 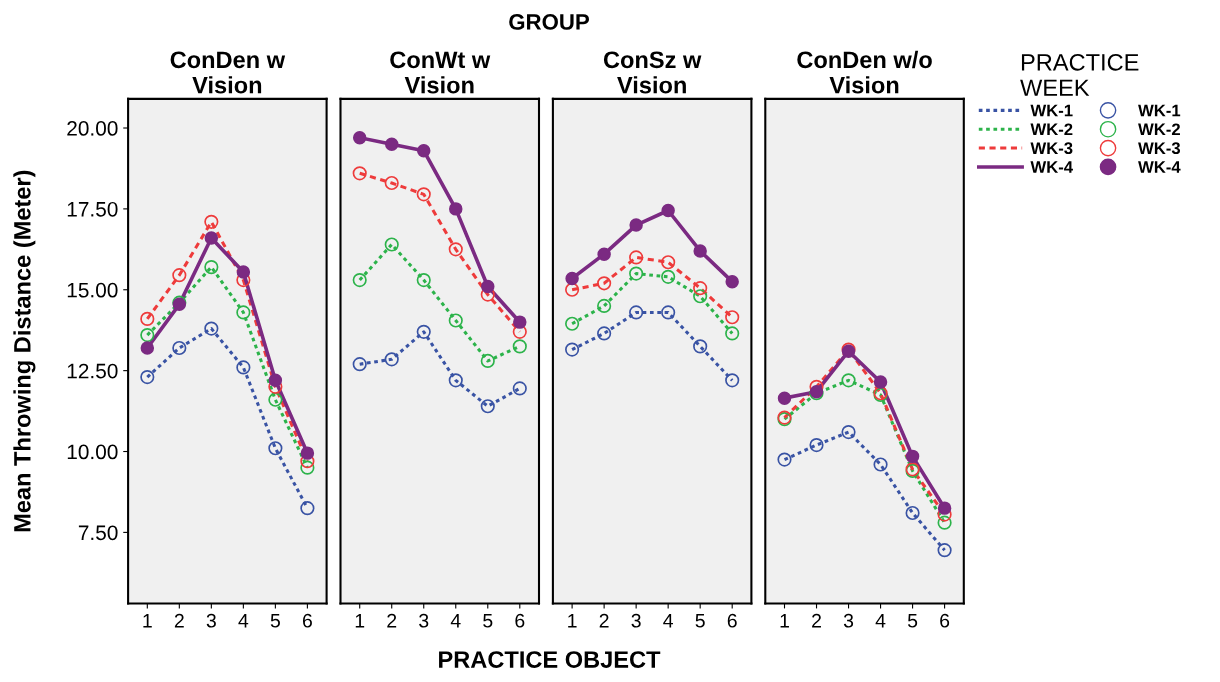 What do you see at coordinates (1051, 167) in the screenshot?
I see `legend-label: WK-4` at bounding box center [1051, 167].